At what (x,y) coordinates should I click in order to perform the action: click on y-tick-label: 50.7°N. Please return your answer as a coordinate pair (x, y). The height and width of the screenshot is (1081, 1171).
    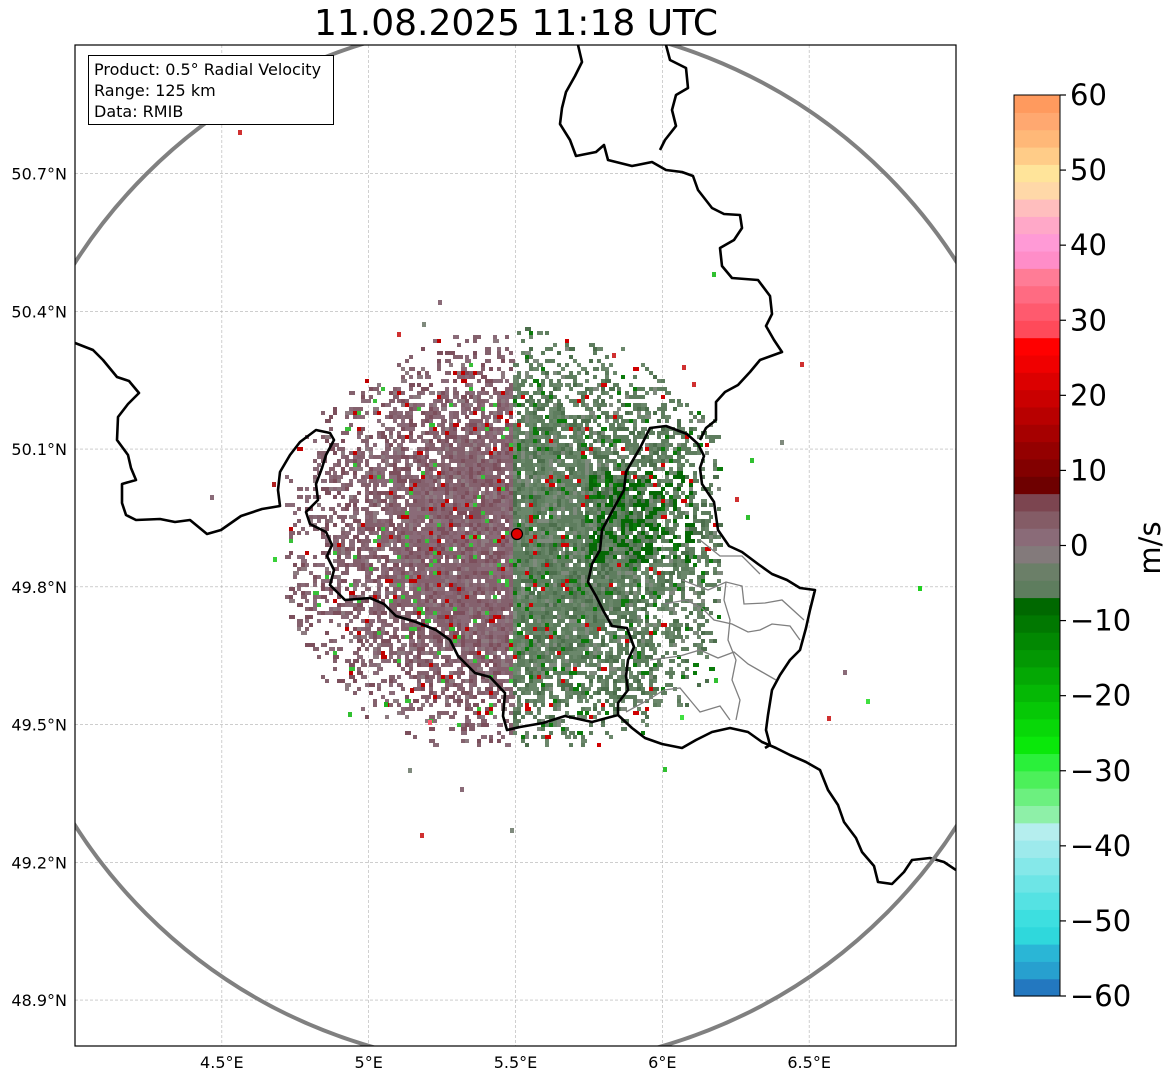
    Looking at the image, I should click on (39, 174).